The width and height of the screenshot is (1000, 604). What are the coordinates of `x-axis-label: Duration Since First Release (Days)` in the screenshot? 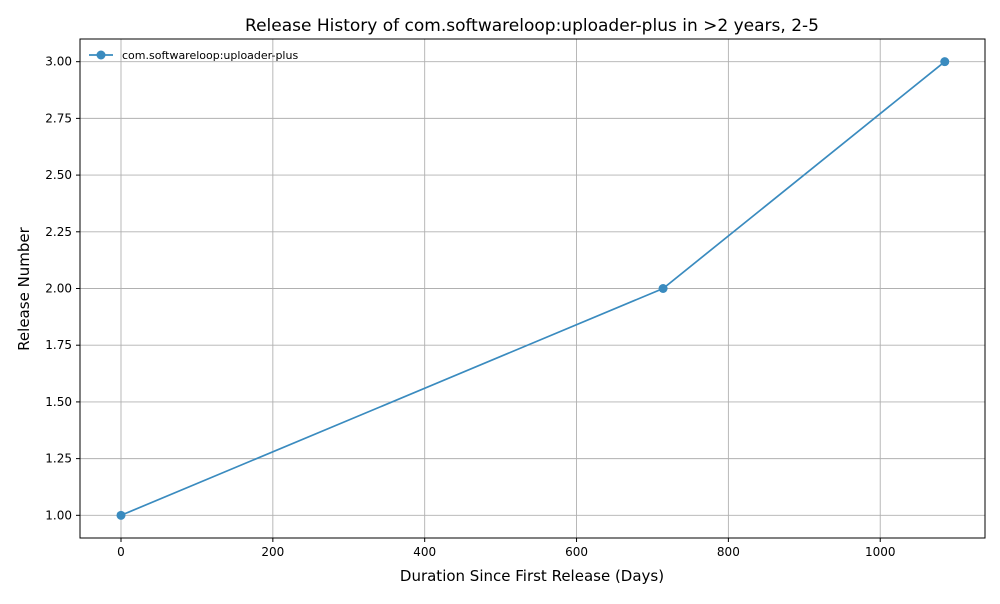 It's located at (532, 576).